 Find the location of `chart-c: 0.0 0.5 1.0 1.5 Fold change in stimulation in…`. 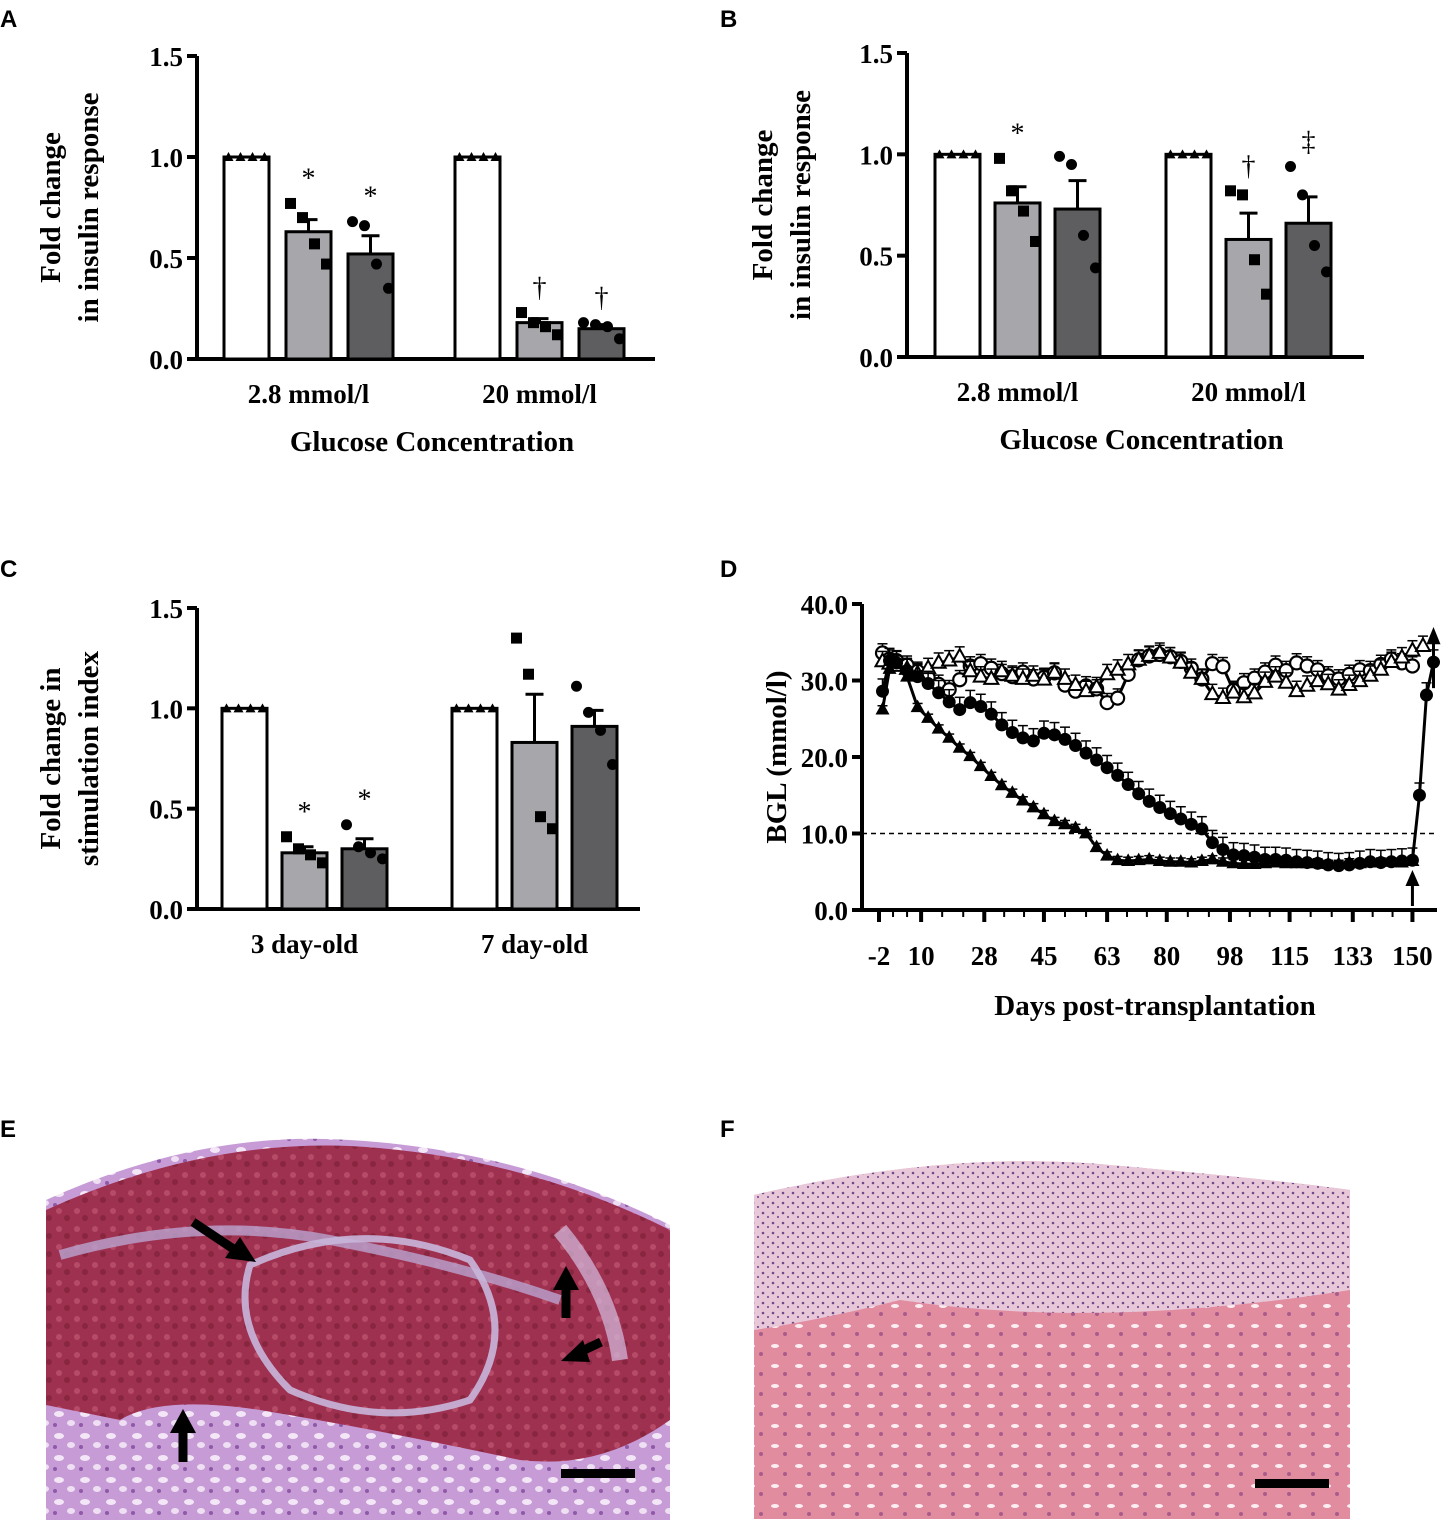

chart-c: 0.0 0.5 1.0 1.5 Fold change in stimulation in… is located at coordinates (337, 776).